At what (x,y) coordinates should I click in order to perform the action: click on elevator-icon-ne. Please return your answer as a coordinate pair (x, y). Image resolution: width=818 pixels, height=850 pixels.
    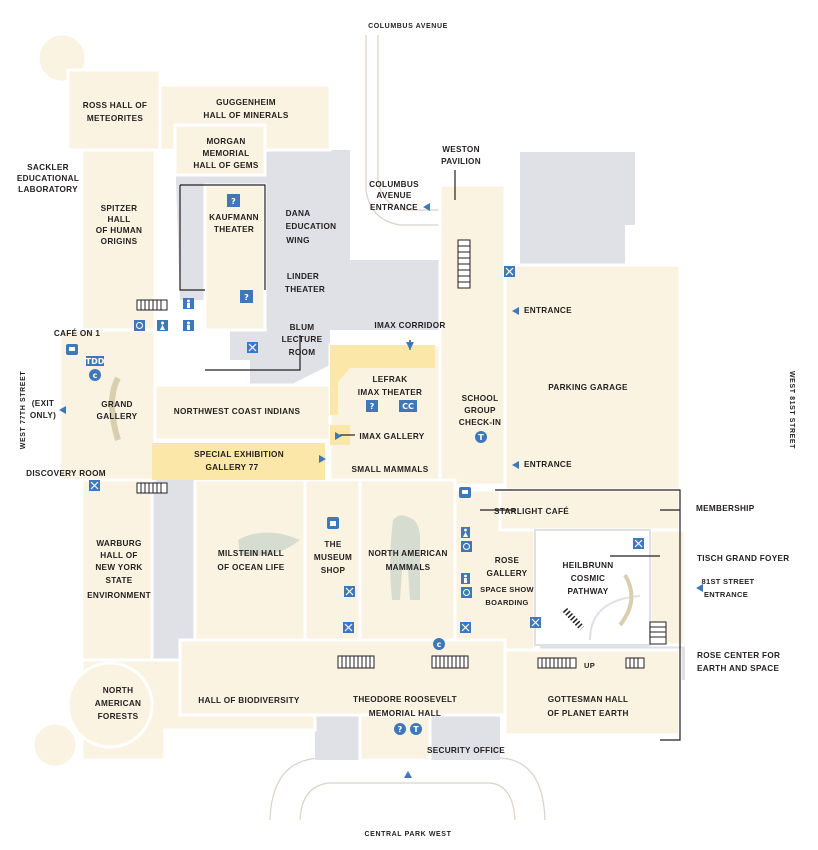
    Looking at the image, I should click on (509, 271).